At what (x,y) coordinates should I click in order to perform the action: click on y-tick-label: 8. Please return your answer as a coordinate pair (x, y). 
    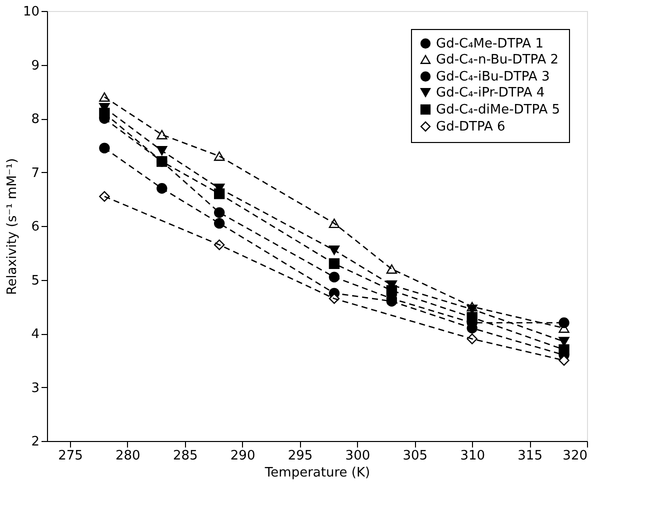
    Looking at the image, I should click on (35, 119).